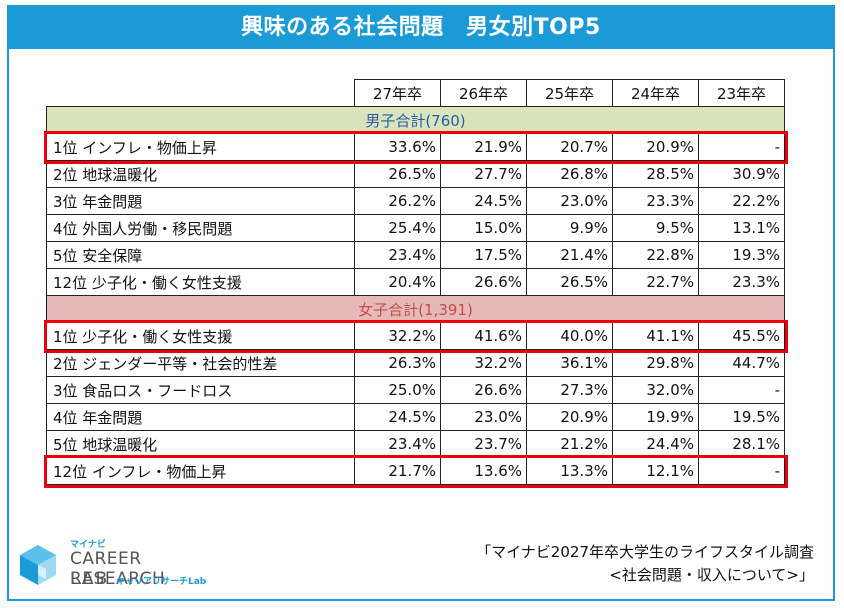 This screenshot has height=608, width=844. Describe the element at coordinates (569, 471) in the screenshot. I see `cell-value: 13.3%` at that location.